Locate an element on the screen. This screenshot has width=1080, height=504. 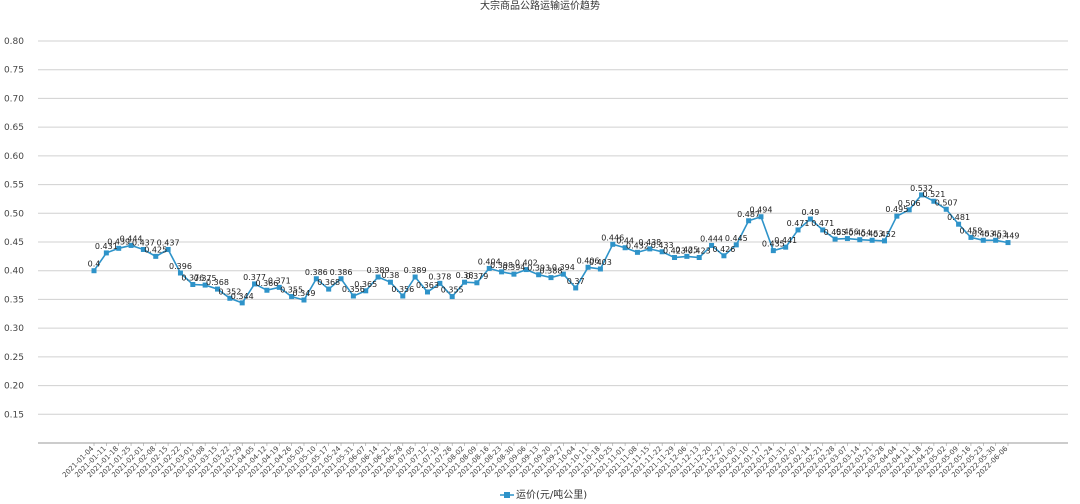
data-label: 0.368 is located at coordinates (328, 282).